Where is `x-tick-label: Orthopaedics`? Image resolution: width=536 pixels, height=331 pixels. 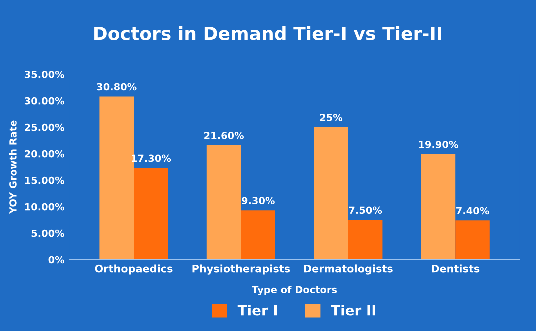 x-tick-label: Orthopaedics is located at coordinates (134, 269).